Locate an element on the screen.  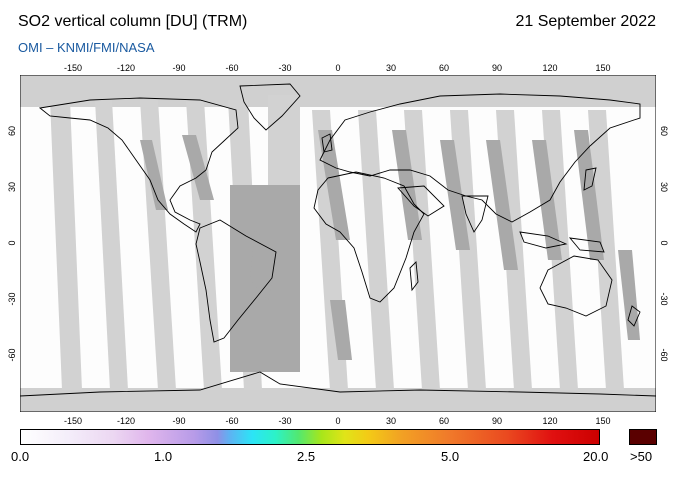
colorbar-overflow-swatch is located at coordinates (643, 437).